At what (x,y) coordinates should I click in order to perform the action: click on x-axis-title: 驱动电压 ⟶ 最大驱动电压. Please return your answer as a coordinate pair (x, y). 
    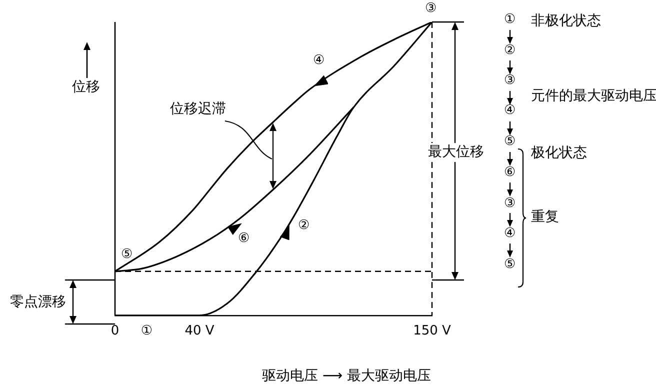
    Looking at the image, I should click on (346, 376).